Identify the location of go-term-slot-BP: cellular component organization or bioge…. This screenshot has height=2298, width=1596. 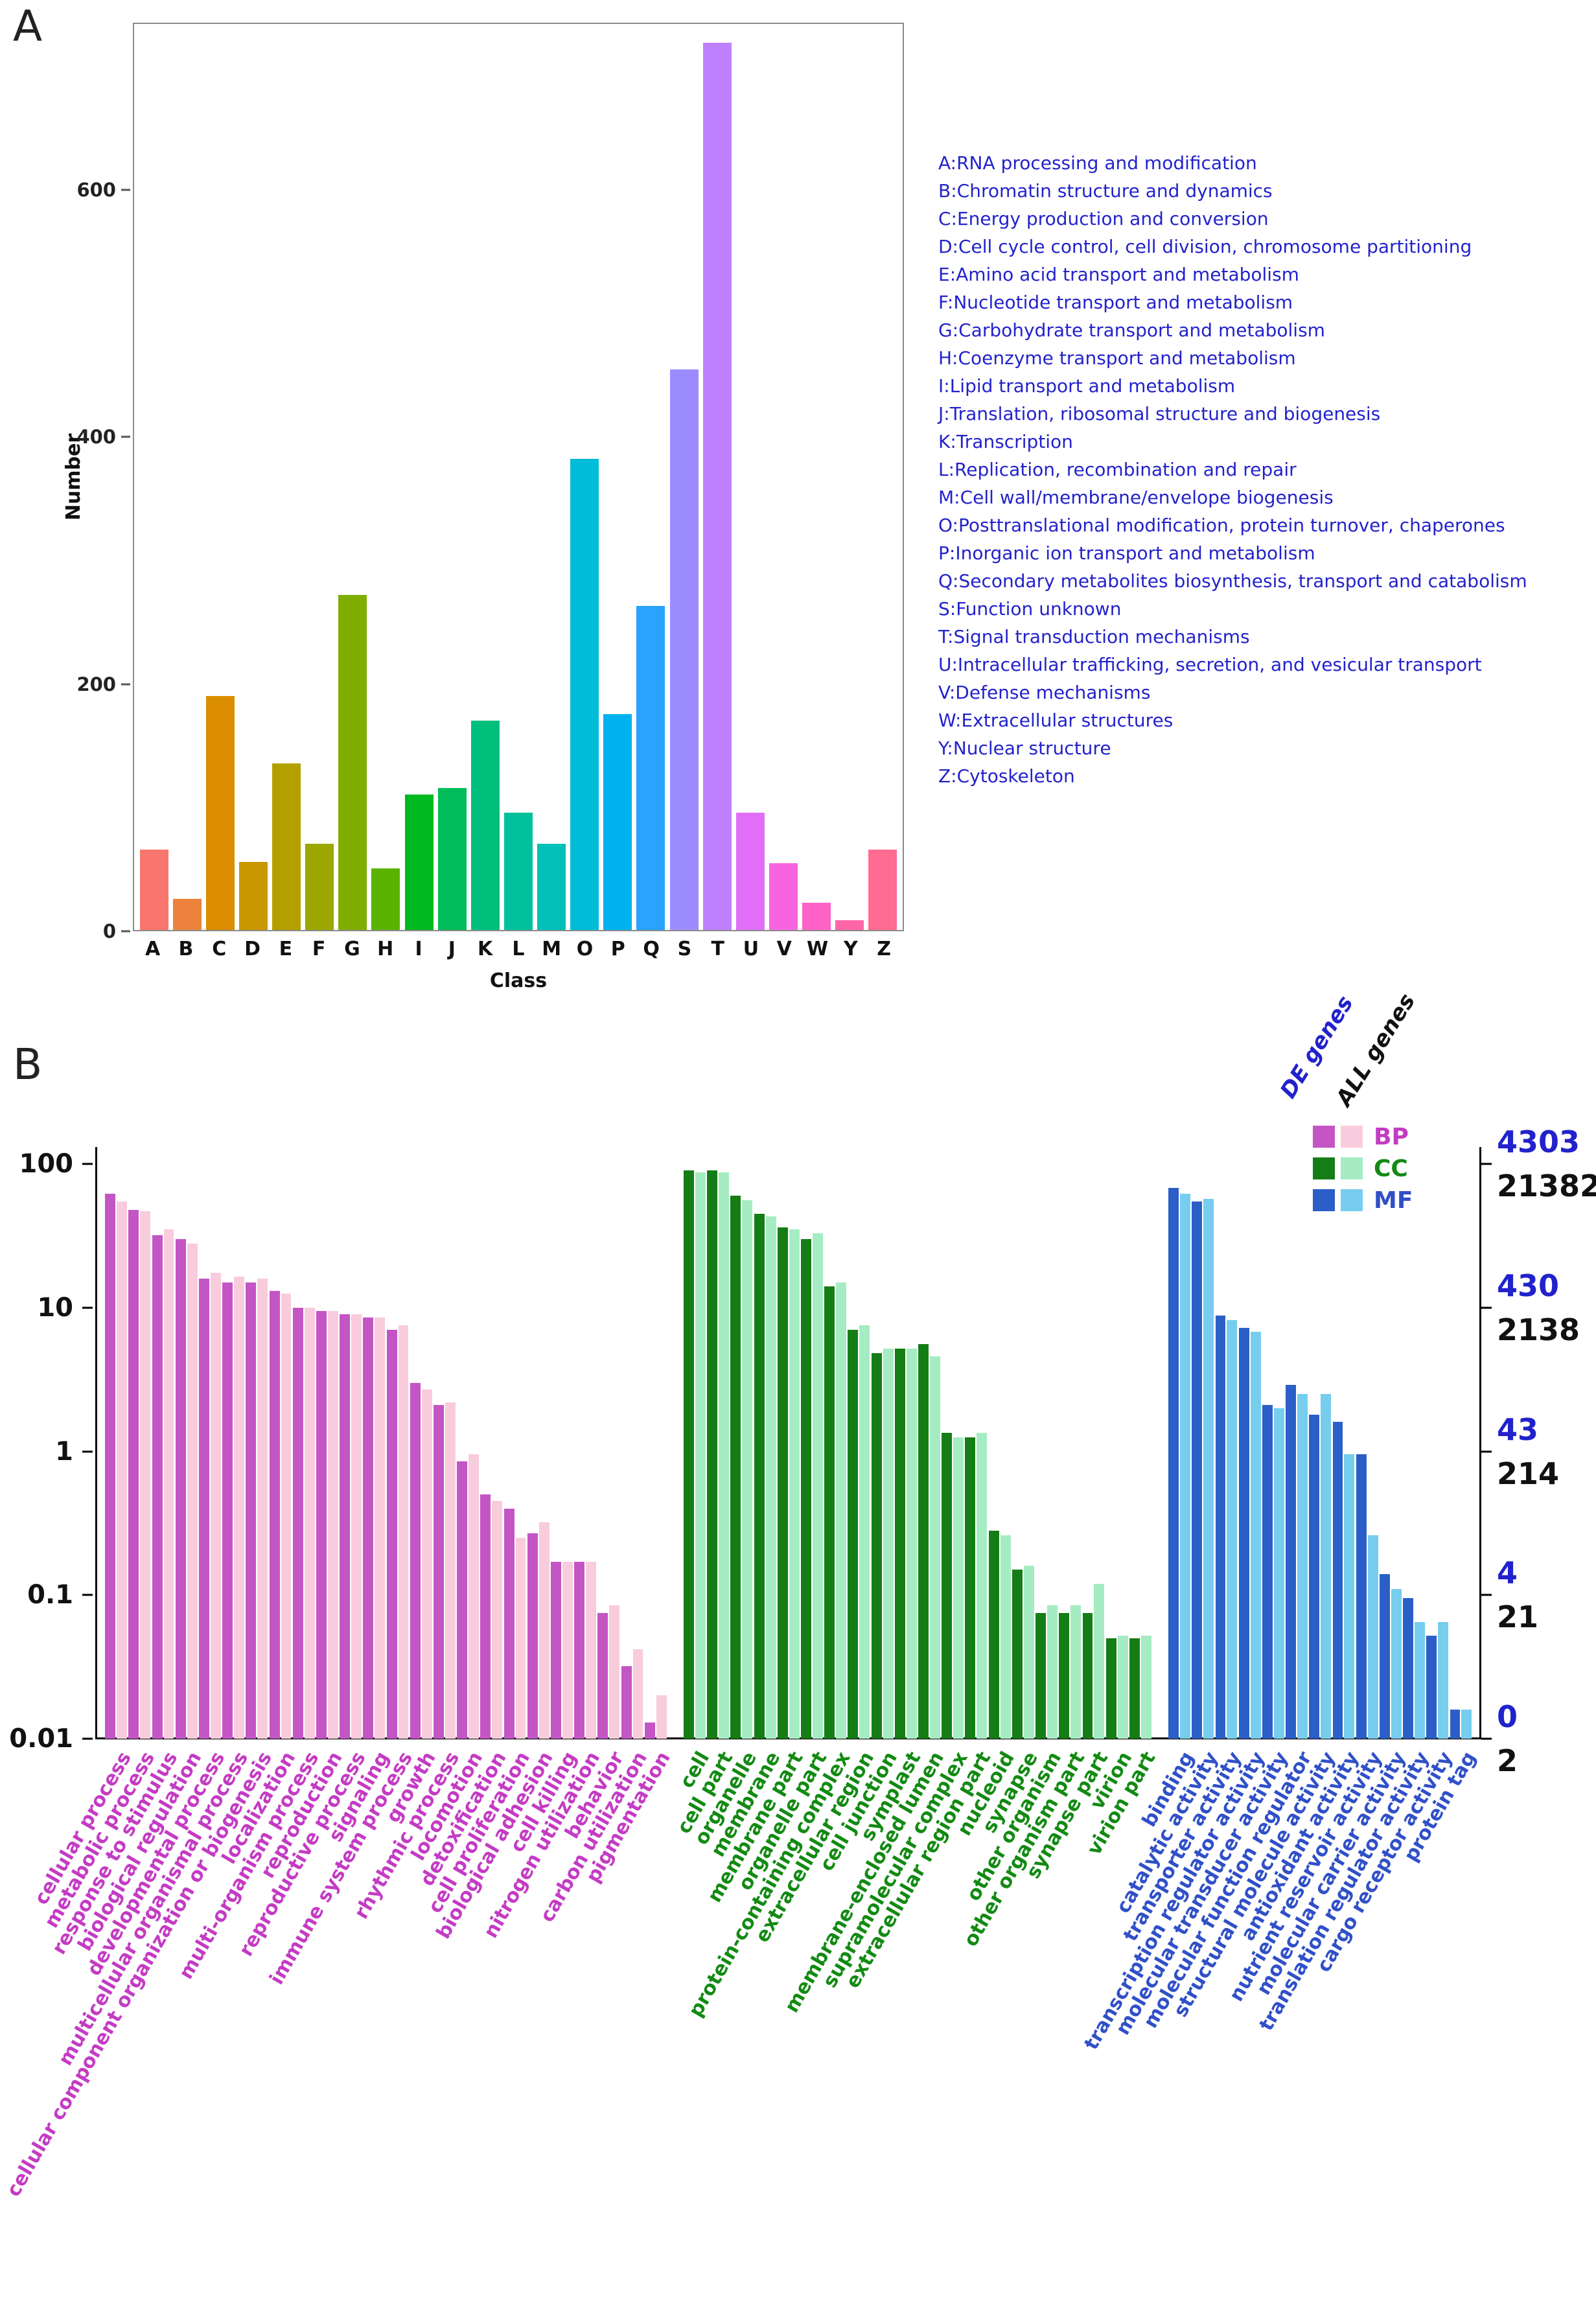
(139, 1683).